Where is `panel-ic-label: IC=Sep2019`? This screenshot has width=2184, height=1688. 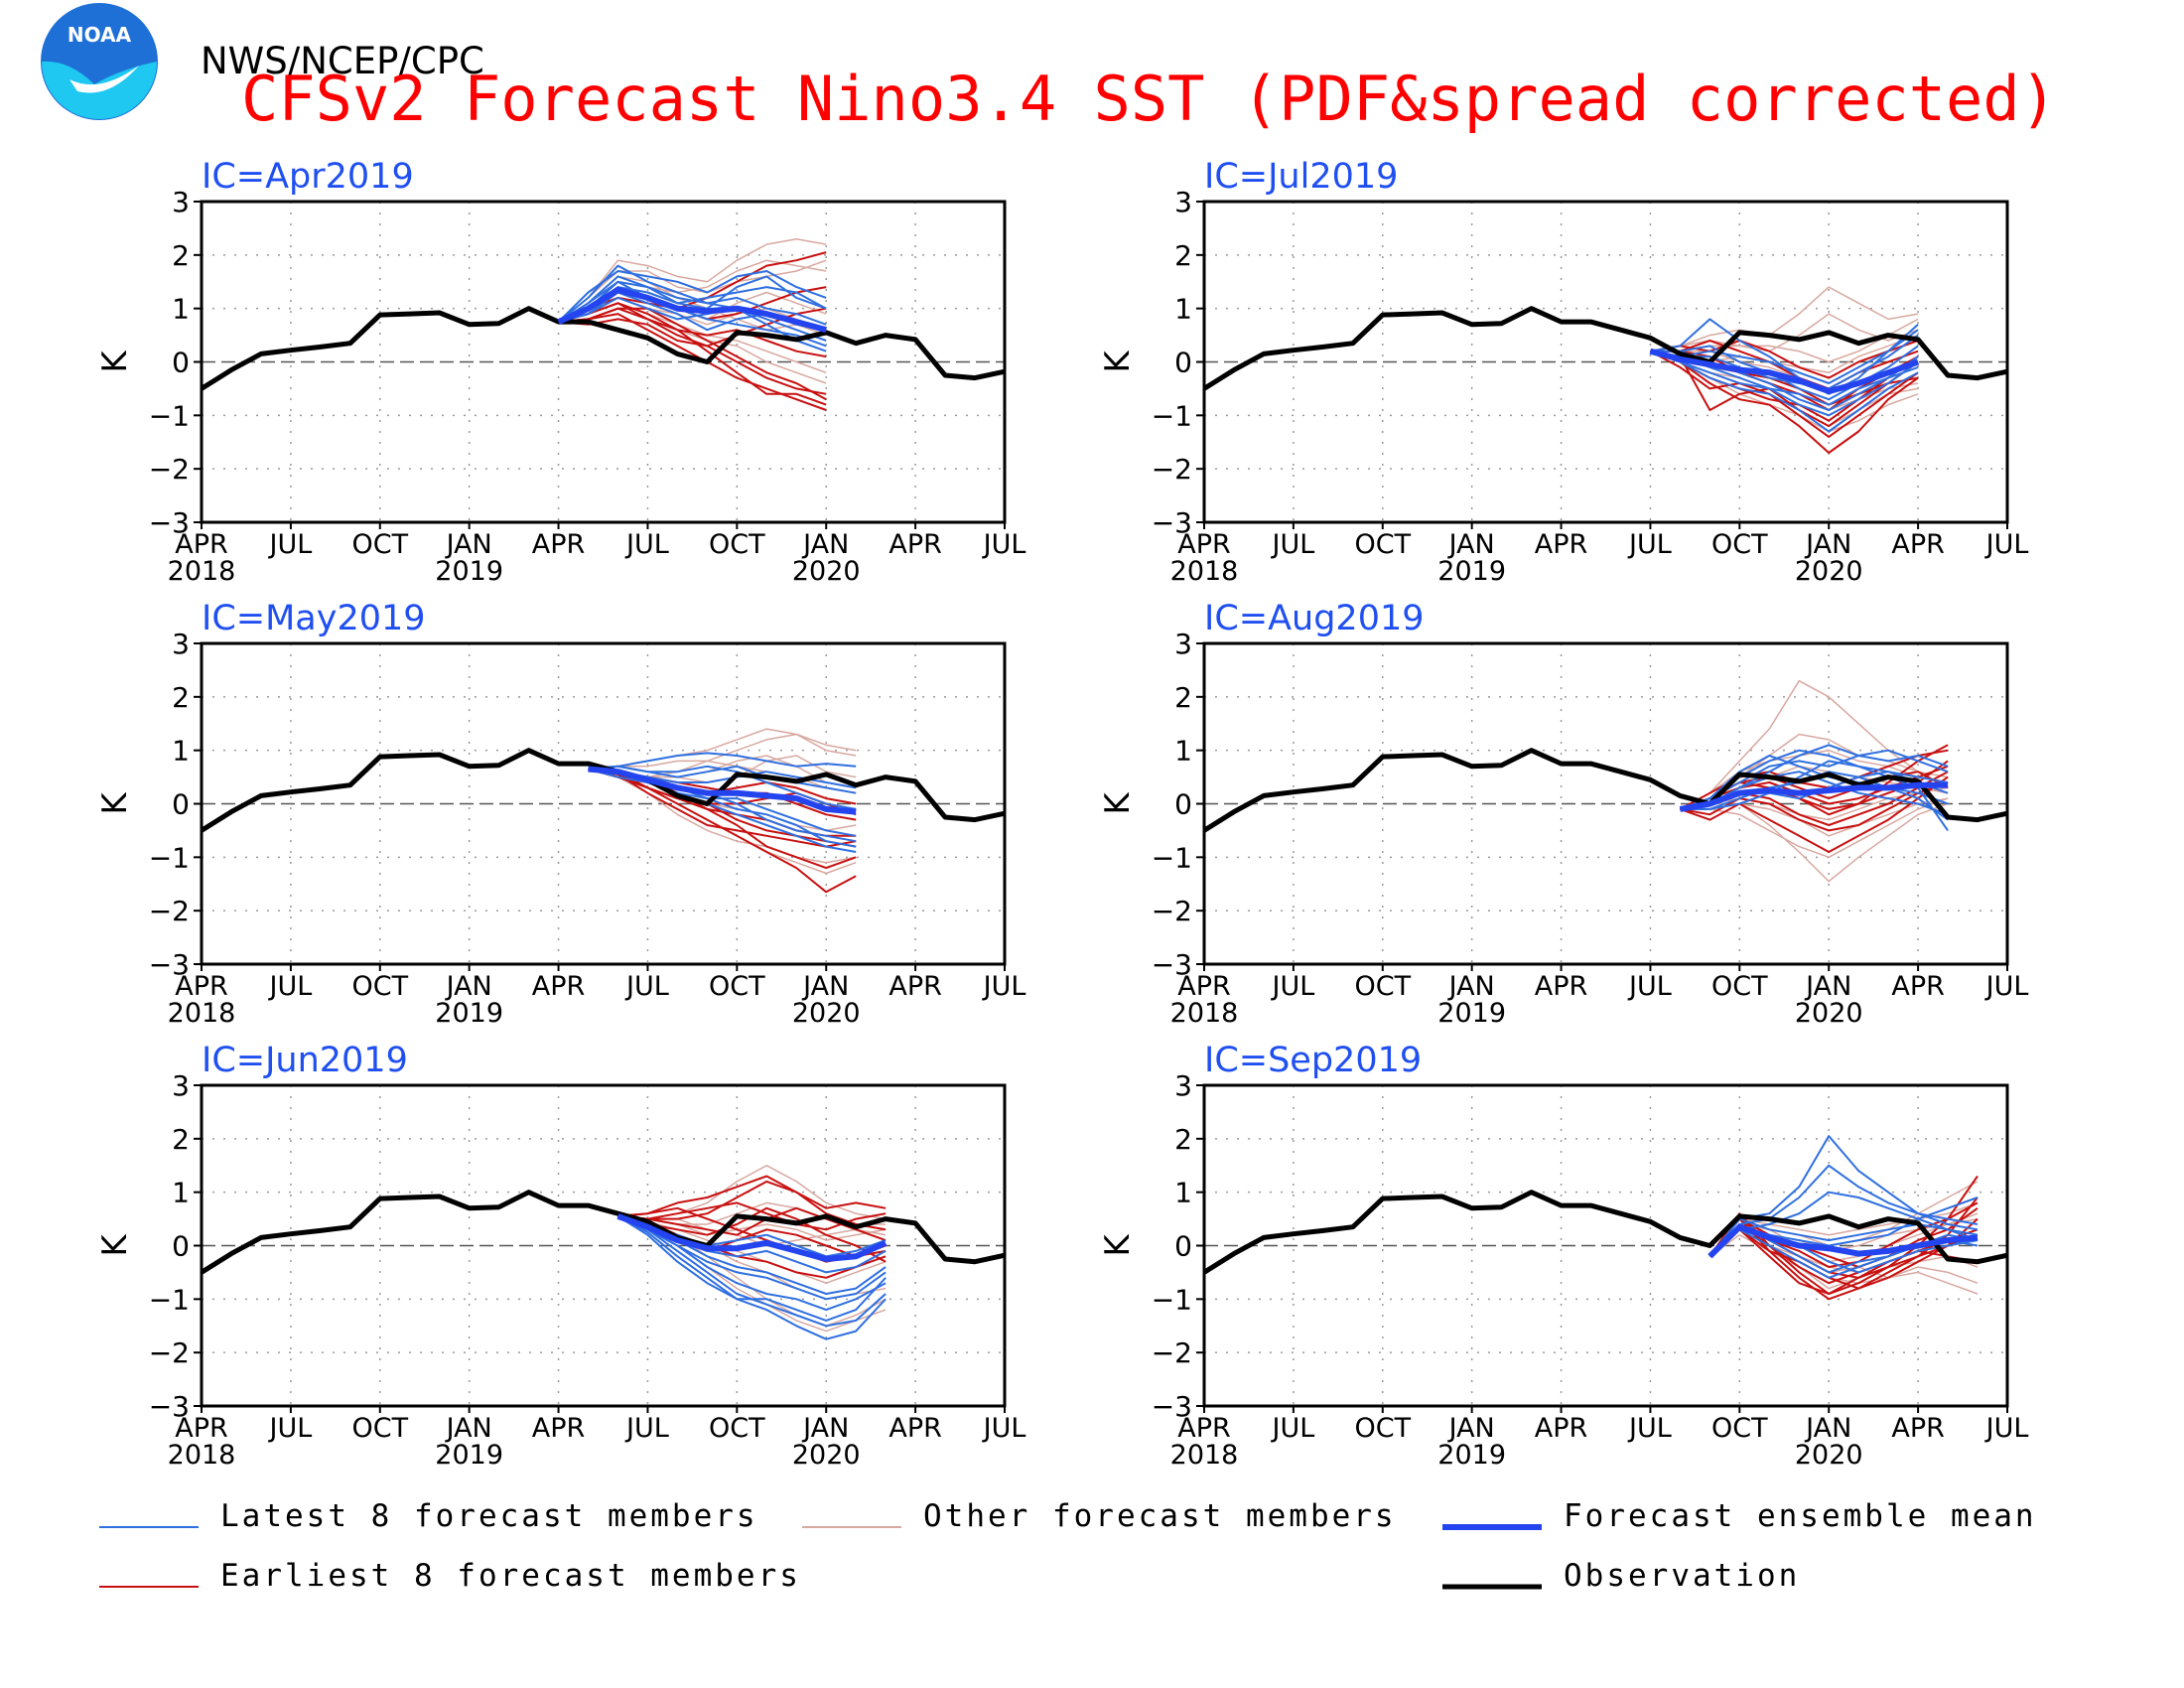 panel-ic-label: IC=Sep2019 is located at coordinates (1313, 1060).